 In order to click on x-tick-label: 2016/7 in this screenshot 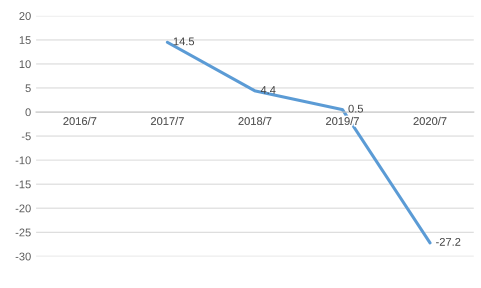, I will do `click(79, 121)`.